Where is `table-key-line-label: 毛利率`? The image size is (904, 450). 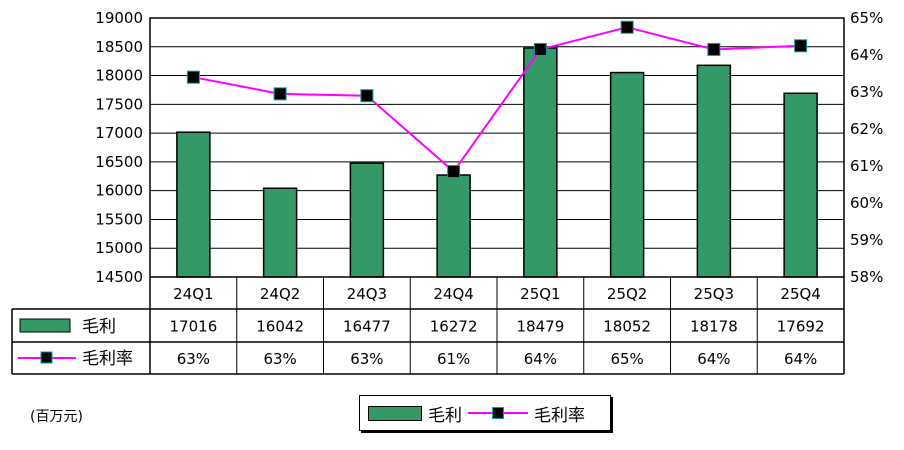
table-key-line-label: 毛利率 is located at coordinates (107, 359).